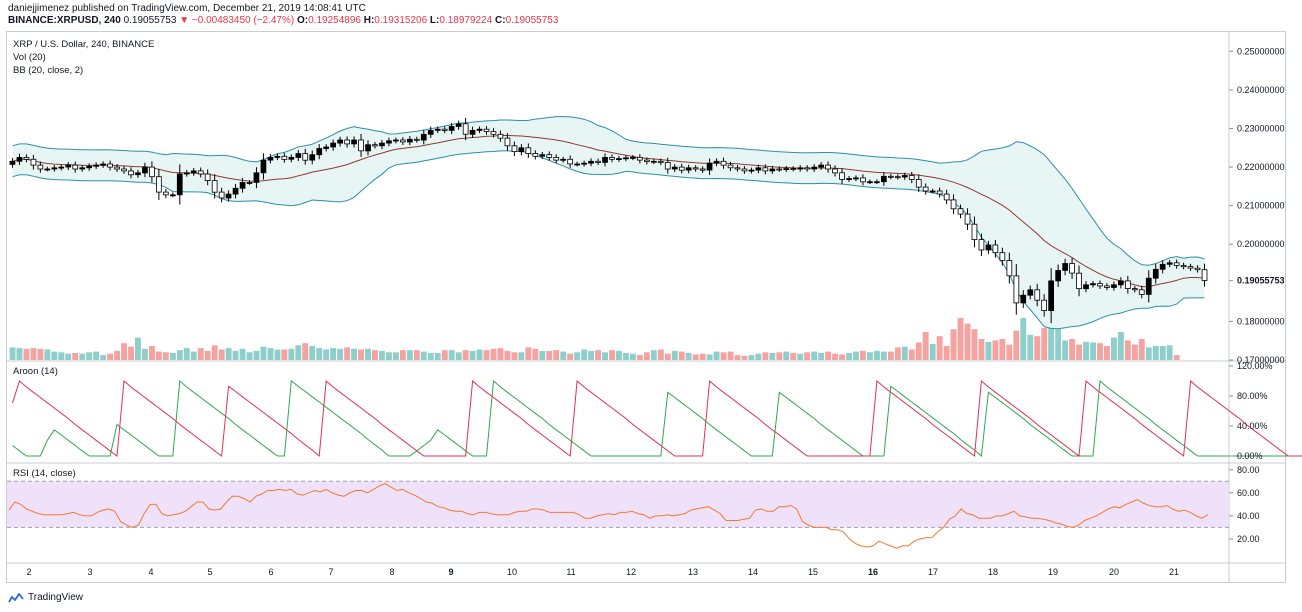  I want to click on footer-brand: TradingView, so click(45, 597).